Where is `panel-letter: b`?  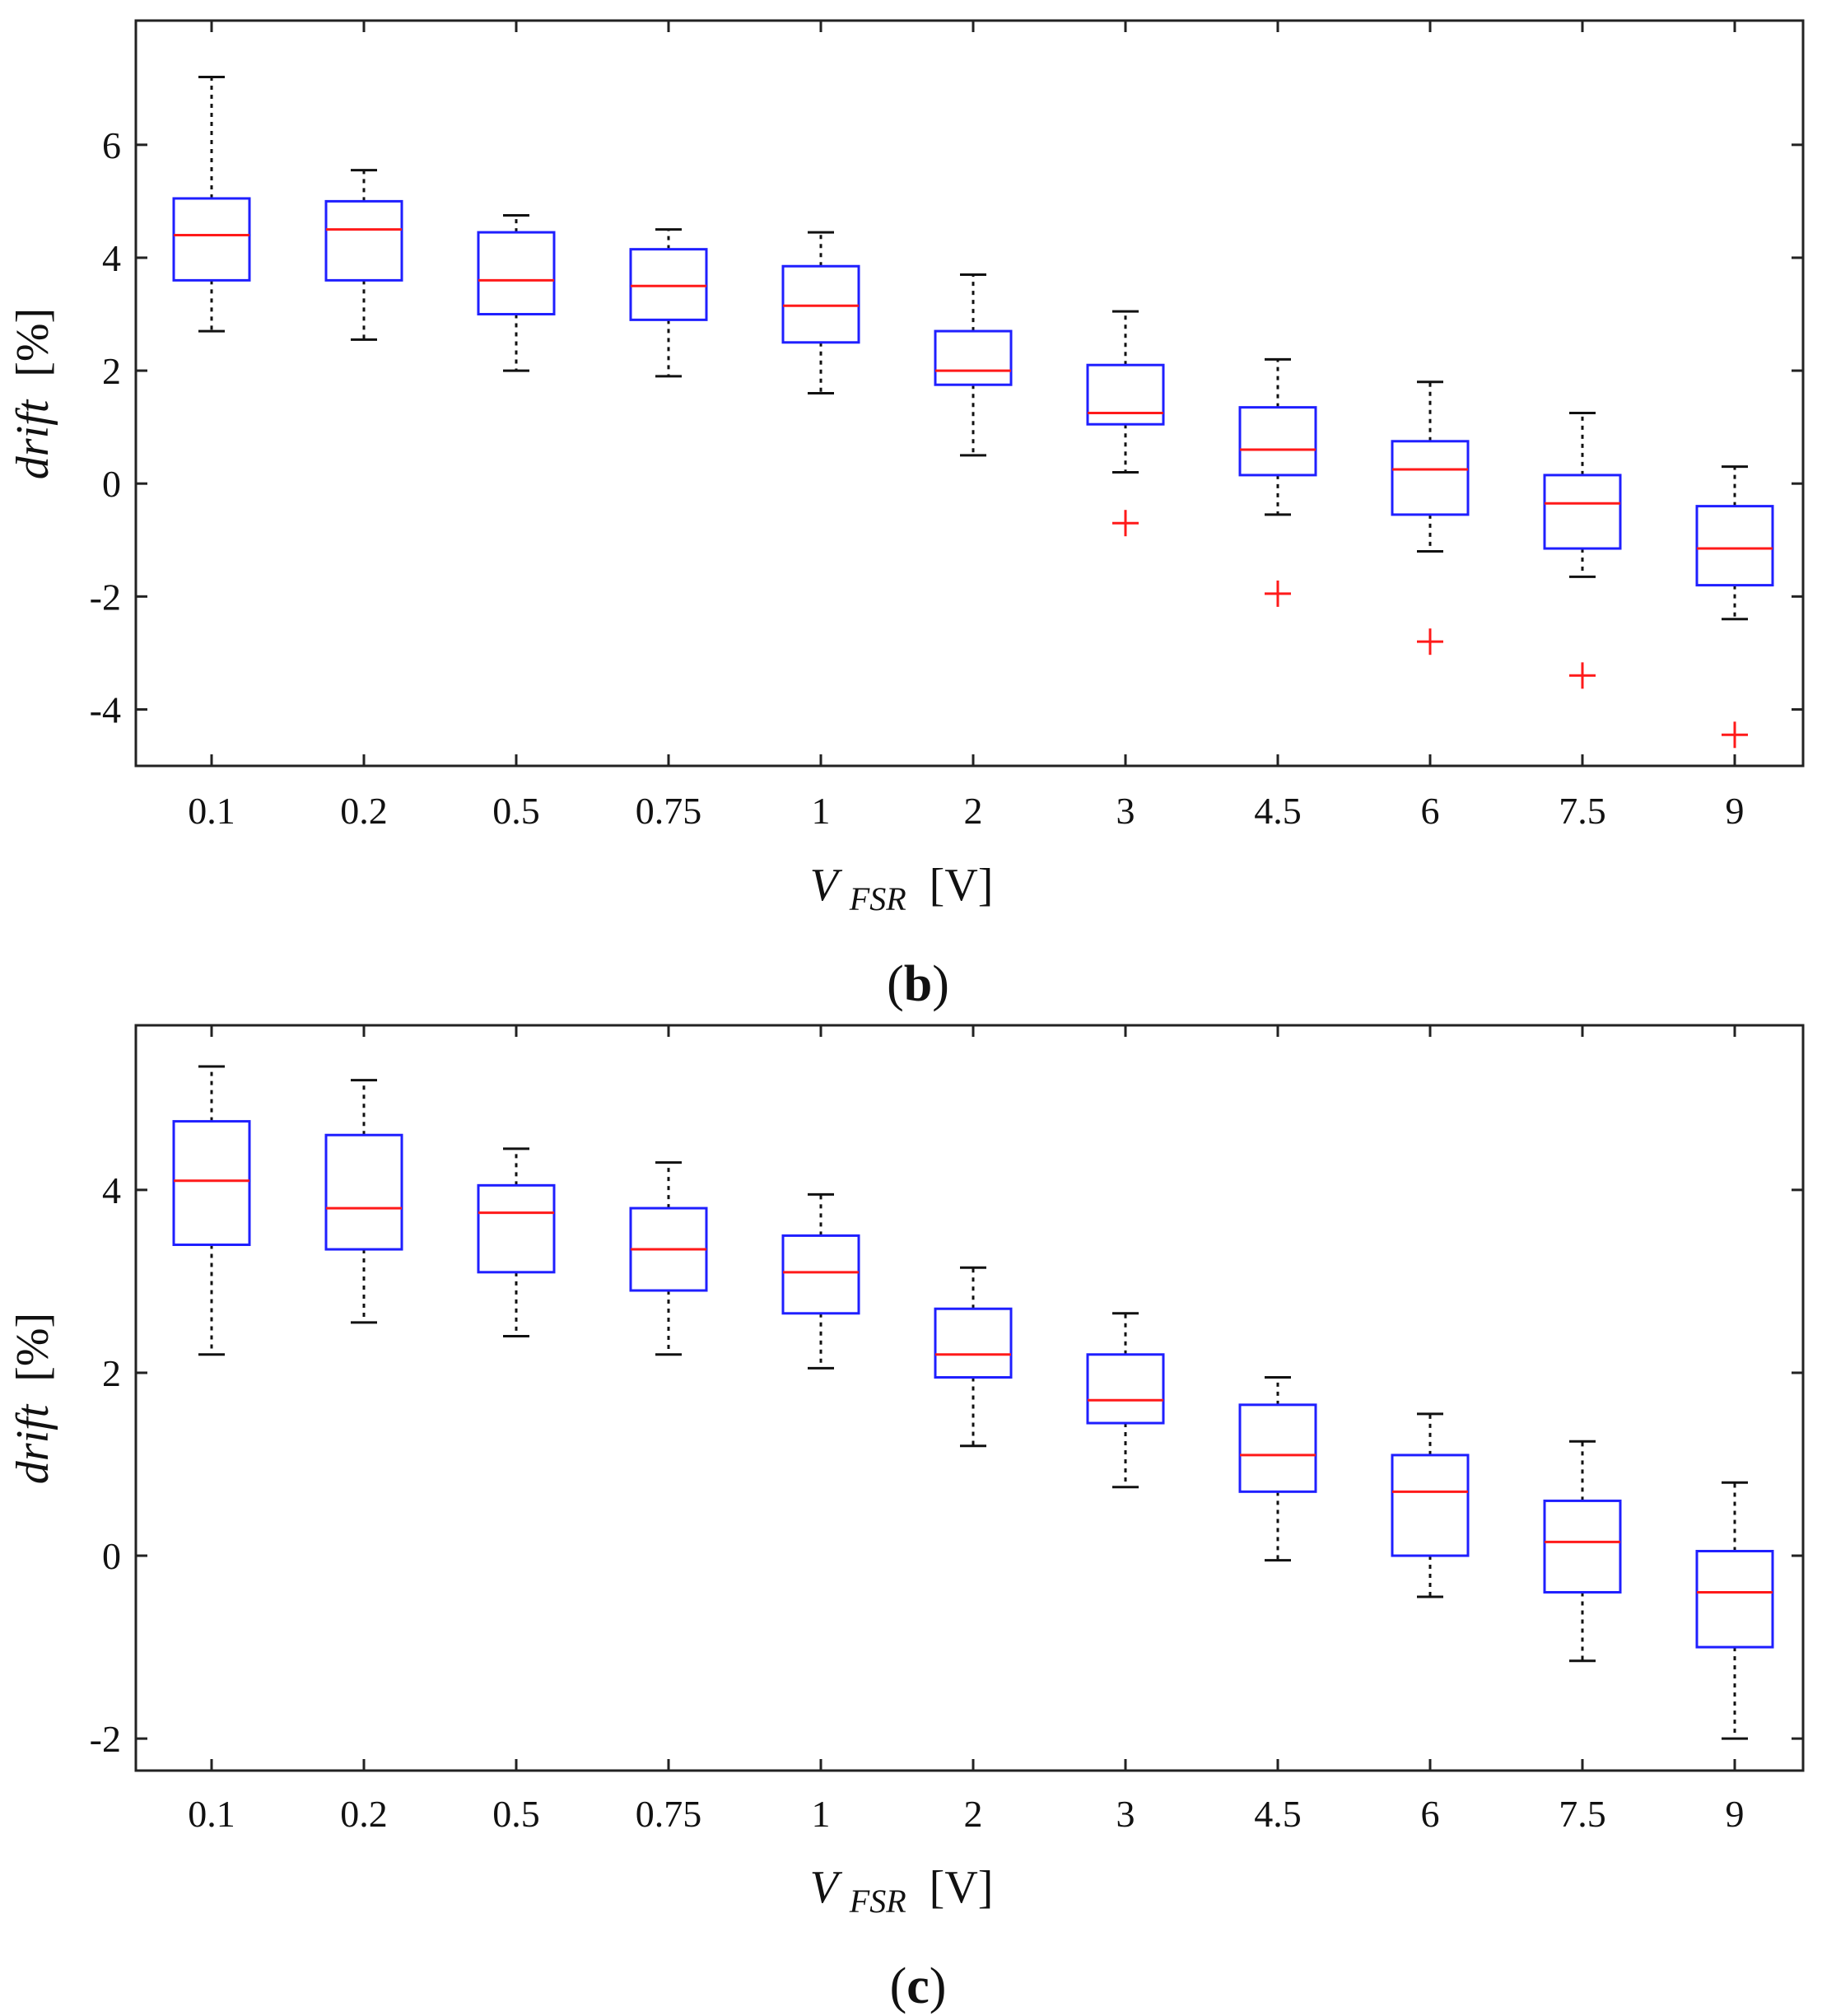 panel-letter: b is located at coordinates (918, 984).